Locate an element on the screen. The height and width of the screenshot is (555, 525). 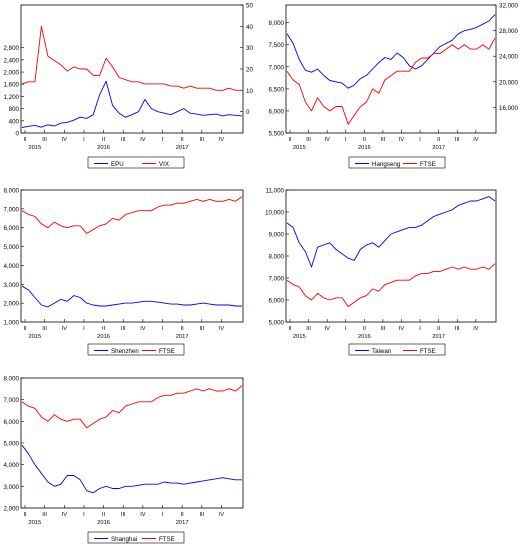
y-tick-label: 800 is located at coordinates (14, 109).